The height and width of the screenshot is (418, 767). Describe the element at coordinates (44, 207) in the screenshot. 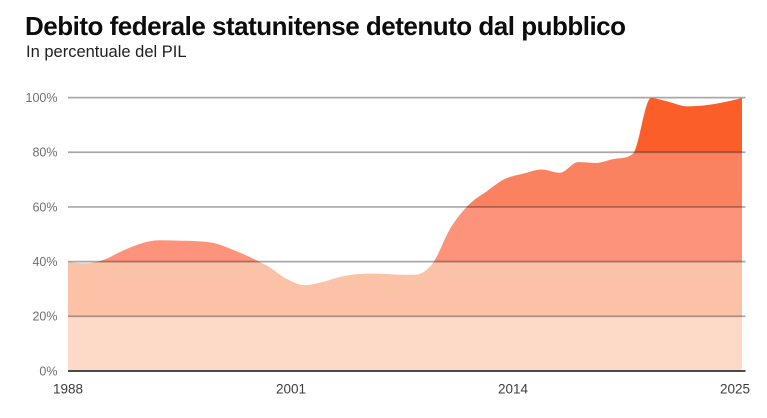

I see `y-tick-label: 60%` at that location.